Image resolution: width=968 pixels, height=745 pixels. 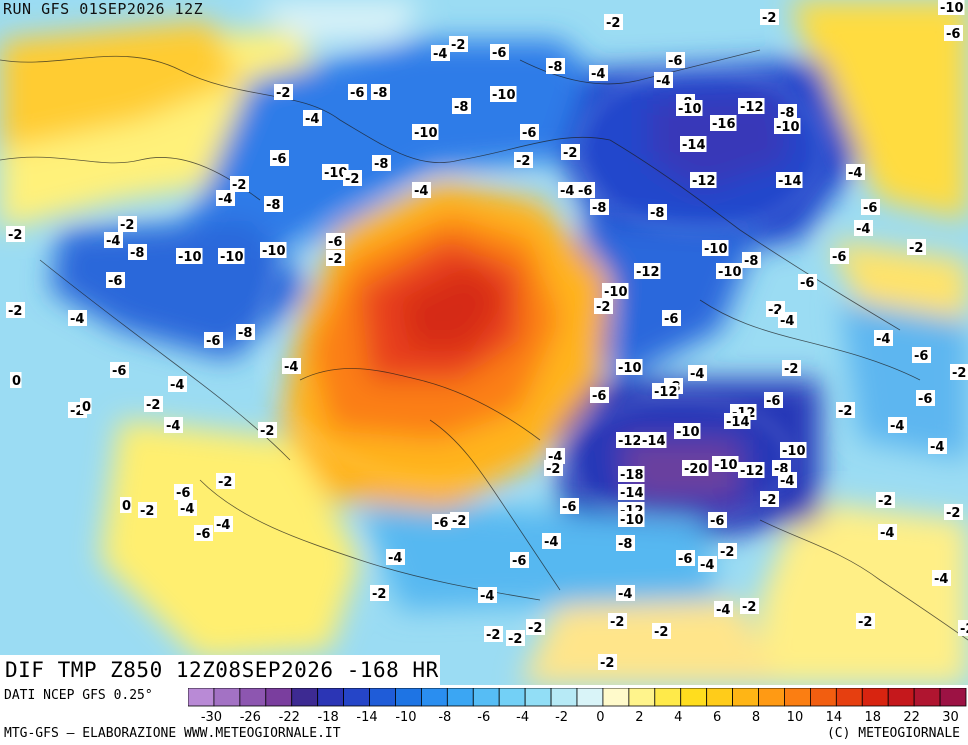 What do you see at coordinates (335, 20) in the screenshot?
I see `warm-region-north` at bounding box center [335, 20].